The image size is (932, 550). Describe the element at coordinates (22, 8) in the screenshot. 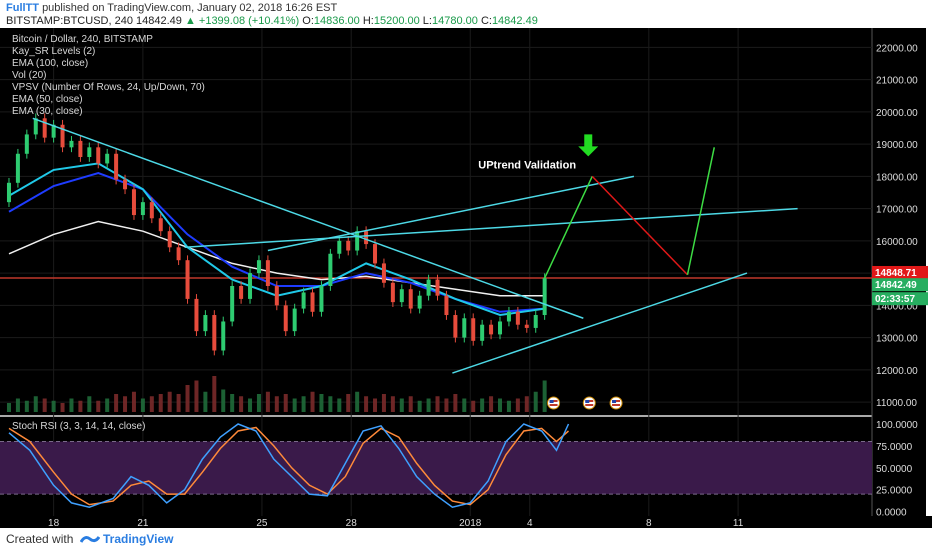

I see `author-name: FullTT` at that location.